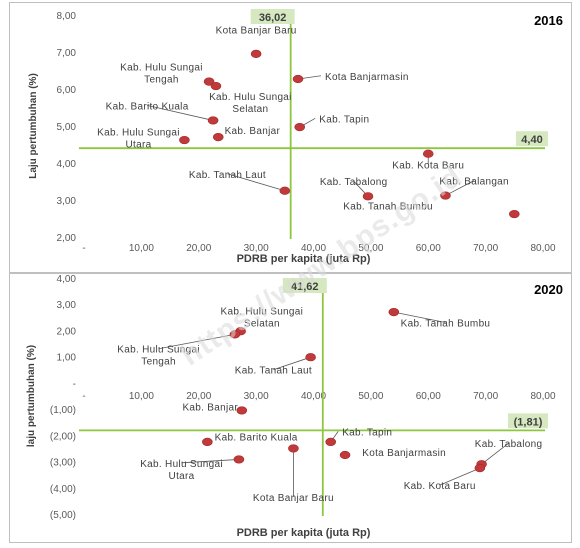 This screenshot has width=580, height=548. I want to click on y-tick-label: (1,00), so click(63, 410).